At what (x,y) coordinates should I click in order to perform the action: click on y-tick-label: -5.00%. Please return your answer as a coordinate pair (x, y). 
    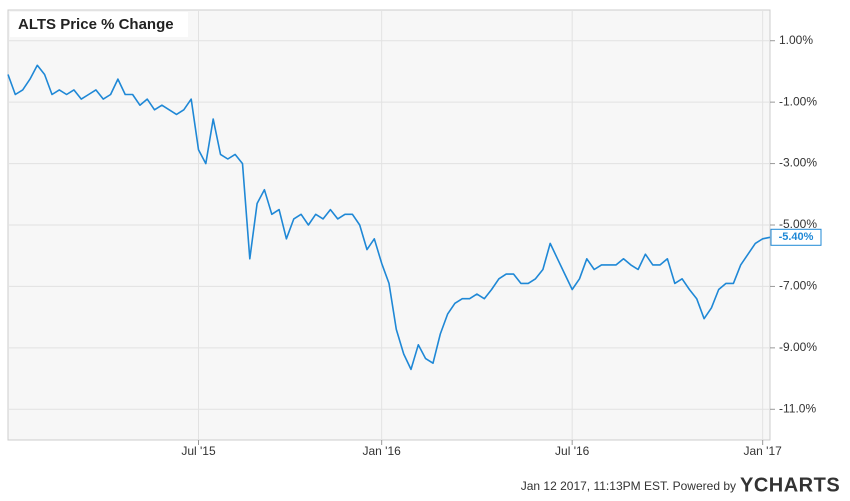
    Looking at the image, I should click on (798, 224).